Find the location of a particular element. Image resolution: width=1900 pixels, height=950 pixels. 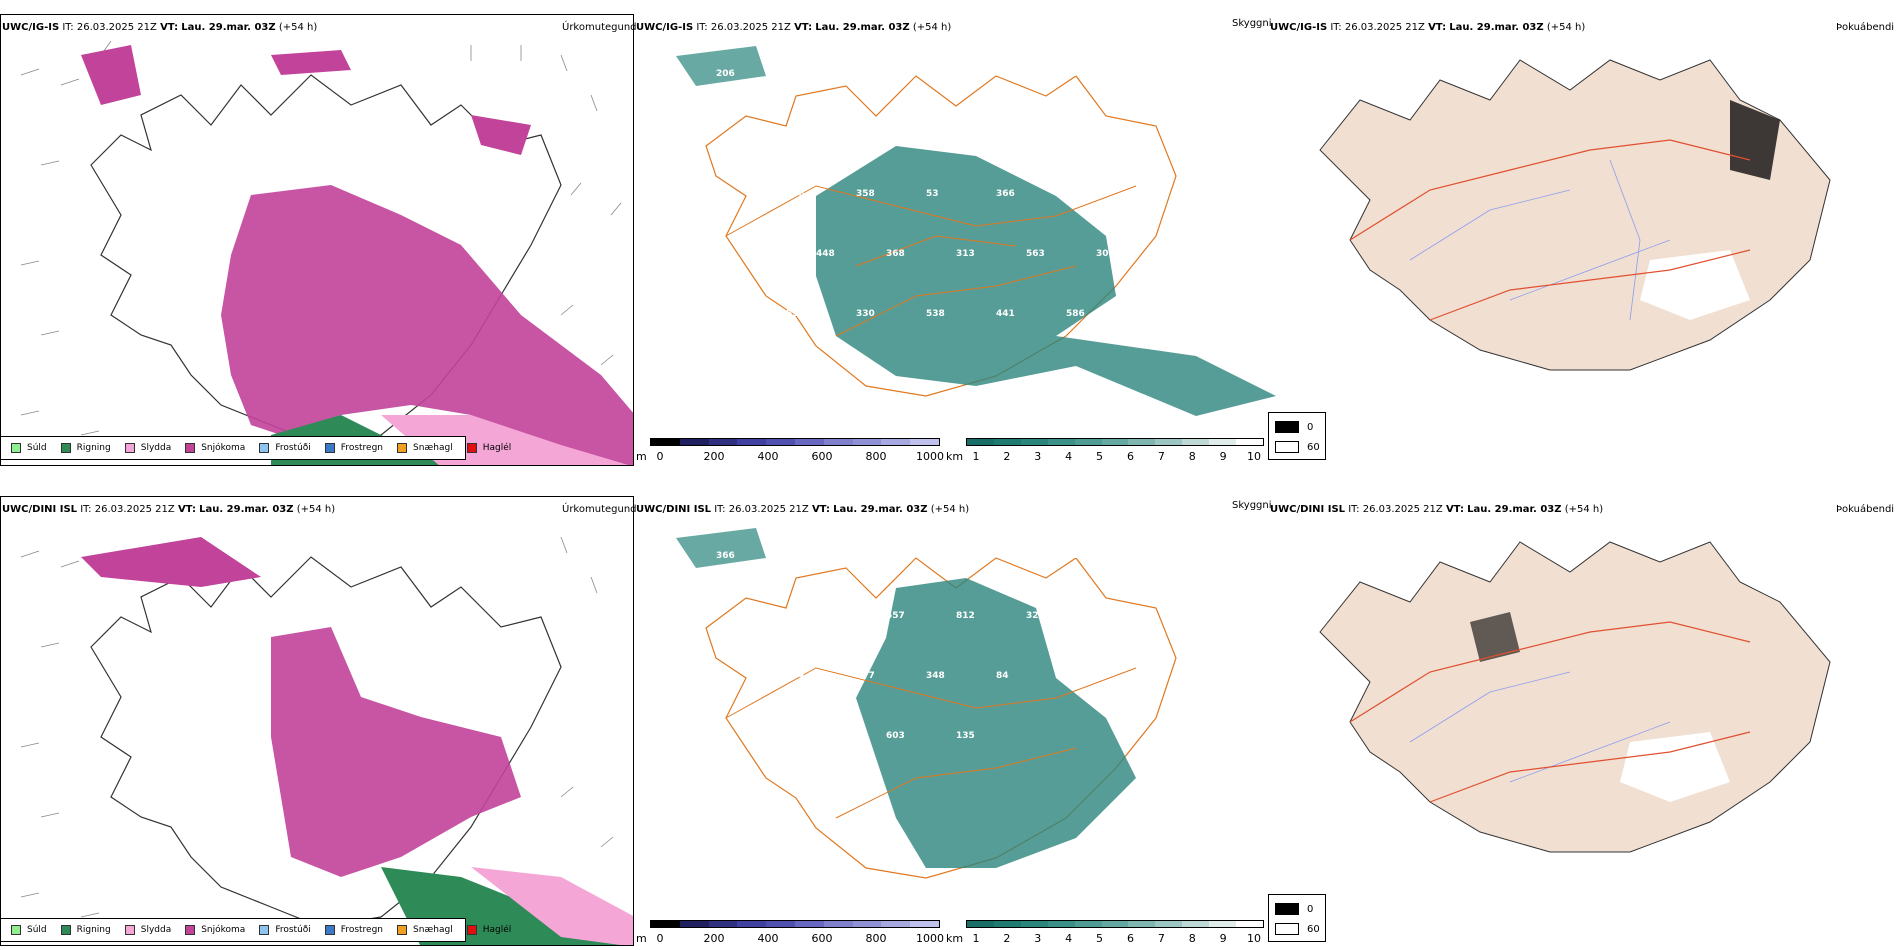

white-fog-se is located at coordinates (1695, 285).